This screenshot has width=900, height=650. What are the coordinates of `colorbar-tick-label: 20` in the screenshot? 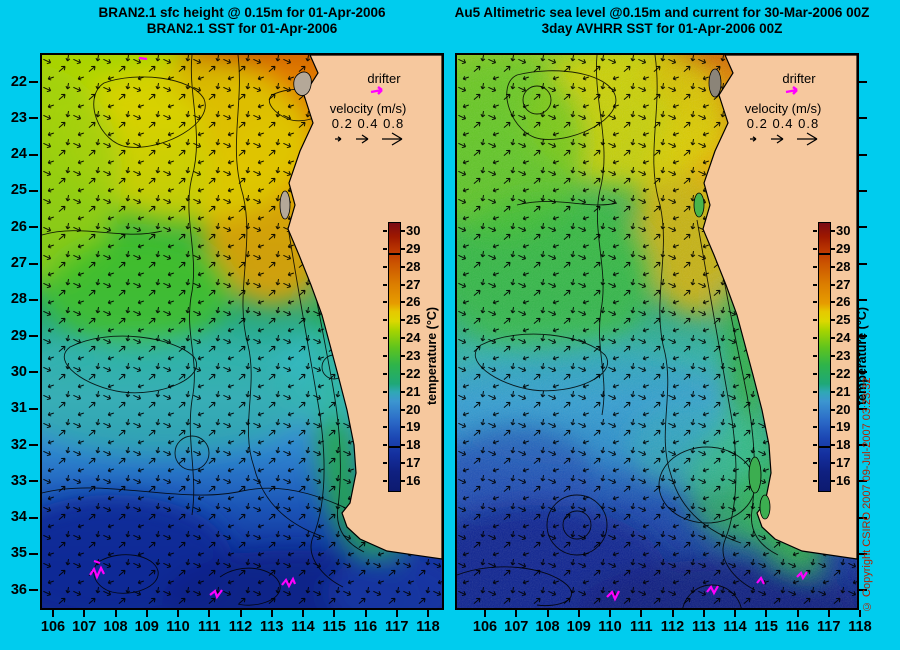 It's located at (413, 409).